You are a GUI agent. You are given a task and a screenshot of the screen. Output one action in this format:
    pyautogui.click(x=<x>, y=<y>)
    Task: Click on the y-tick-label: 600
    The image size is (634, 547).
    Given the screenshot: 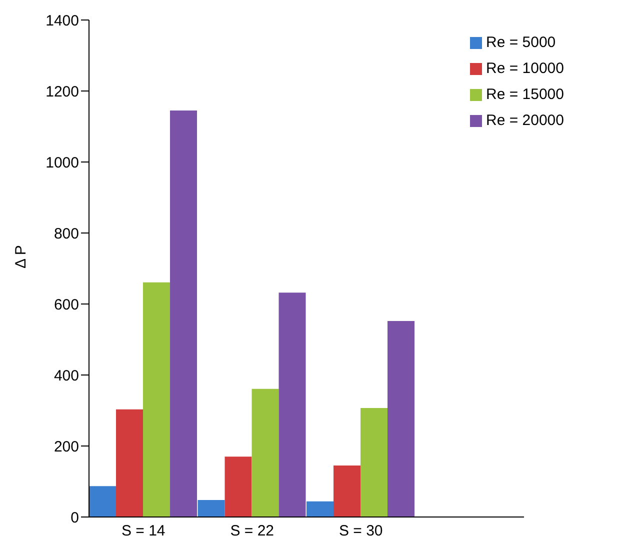 What is the action you would take?
    pyautogui.click(x=66, y=305)
    